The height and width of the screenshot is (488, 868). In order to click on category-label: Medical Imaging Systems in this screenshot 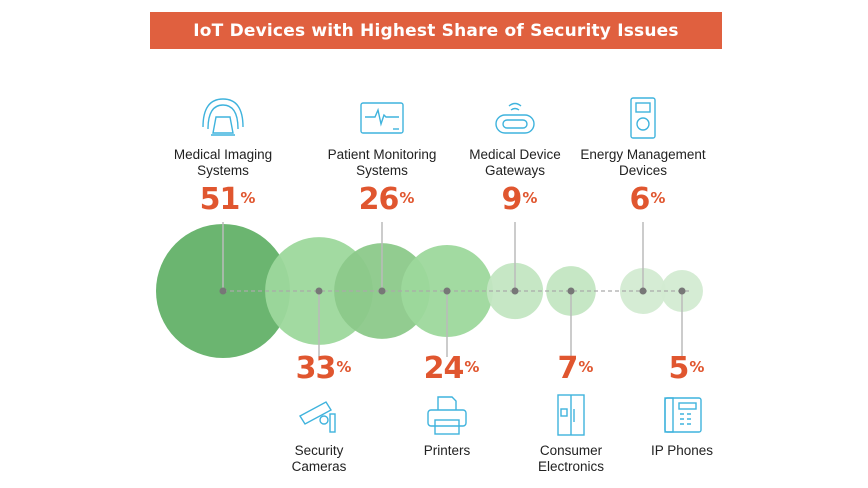, I will do `click(223, 162)`.